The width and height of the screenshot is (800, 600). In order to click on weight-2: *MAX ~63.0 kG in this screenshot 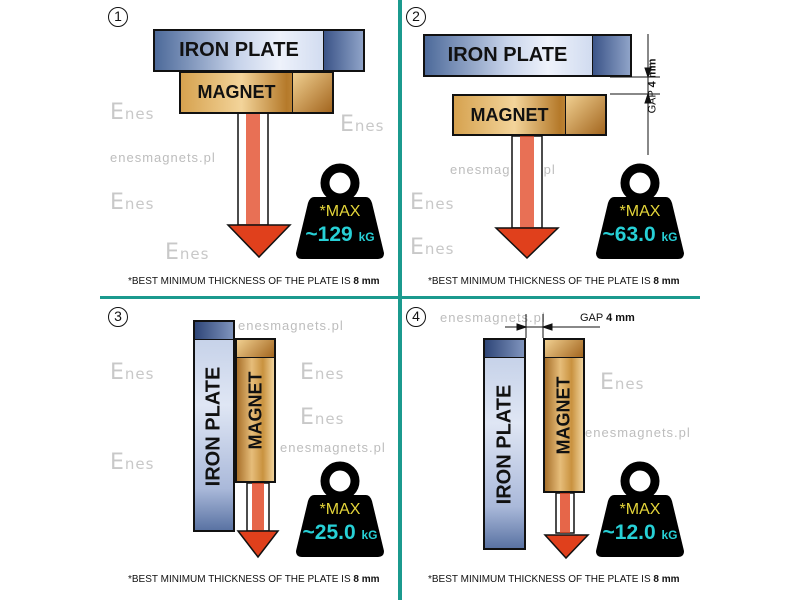, I will do `click(640, 212)`.